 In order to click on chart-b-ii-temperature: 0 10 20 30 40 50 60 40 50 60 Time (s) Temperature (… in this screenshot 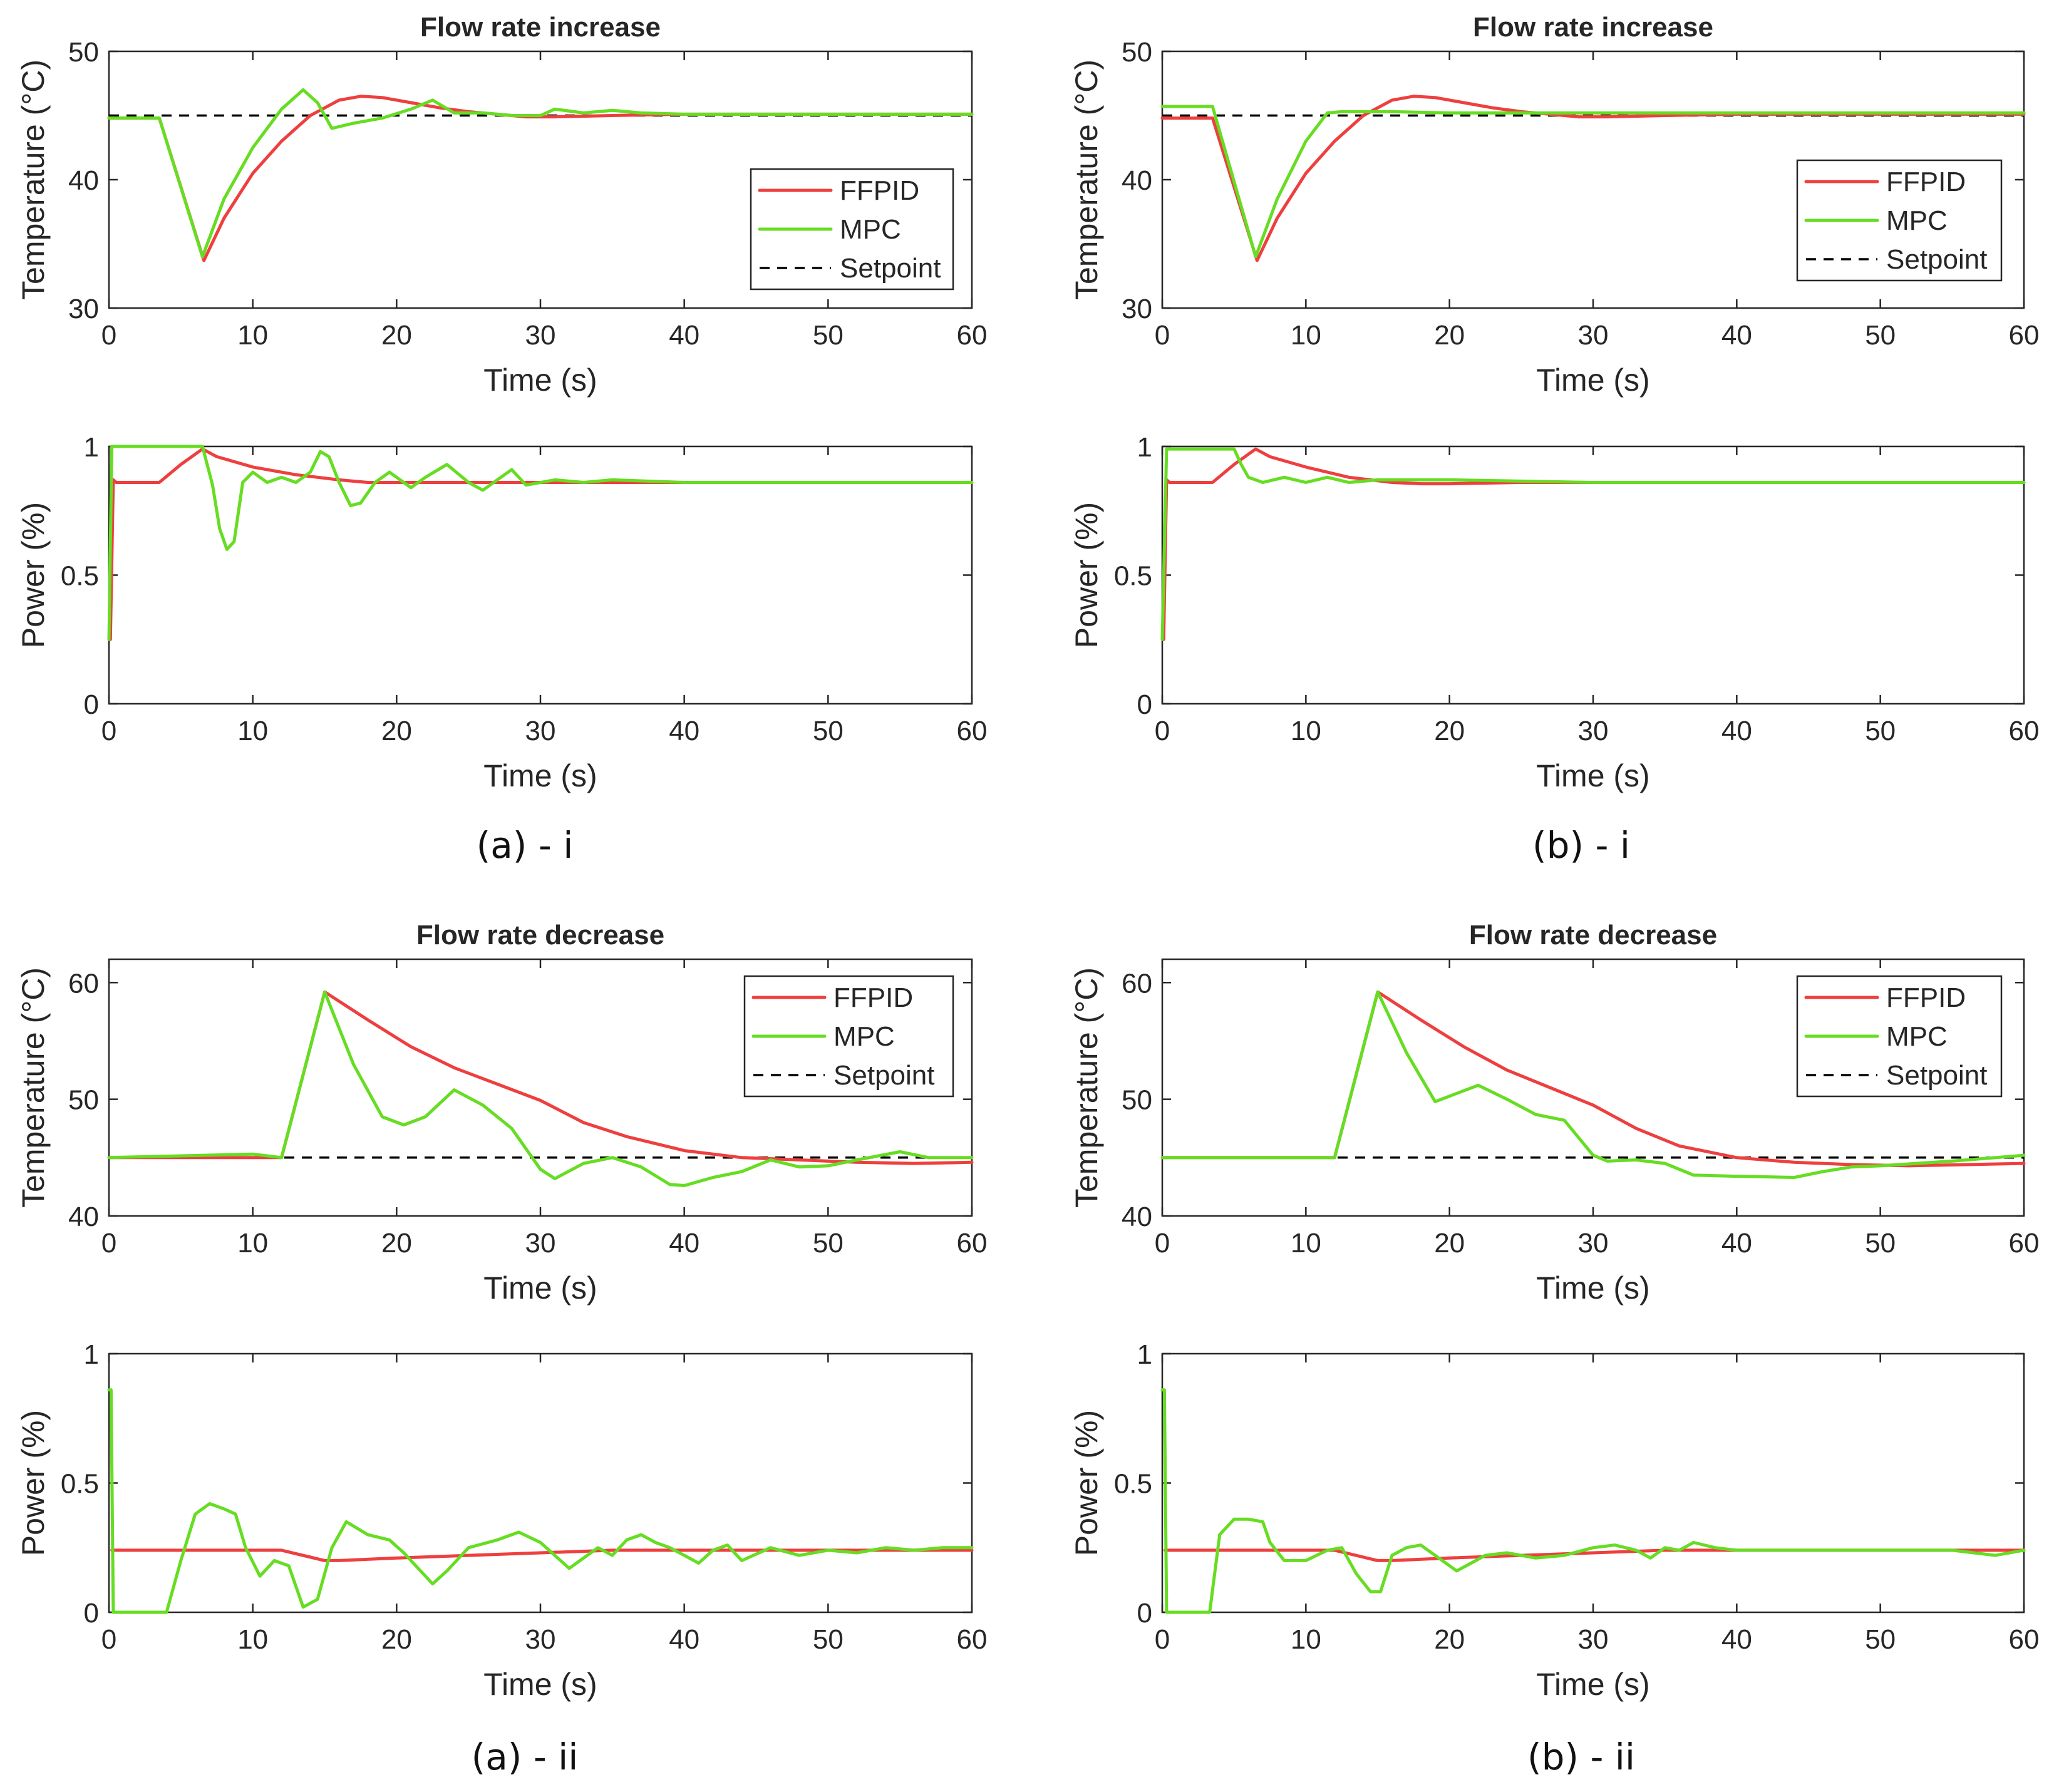, I will do `click(1554, 1112)`.